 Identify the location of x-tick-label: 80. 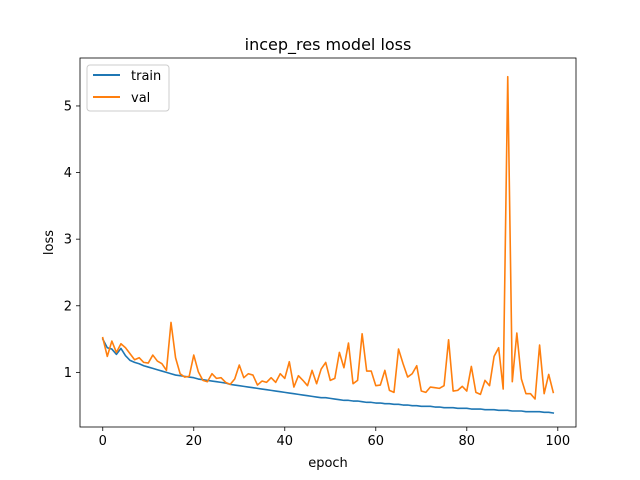
(467, 441).